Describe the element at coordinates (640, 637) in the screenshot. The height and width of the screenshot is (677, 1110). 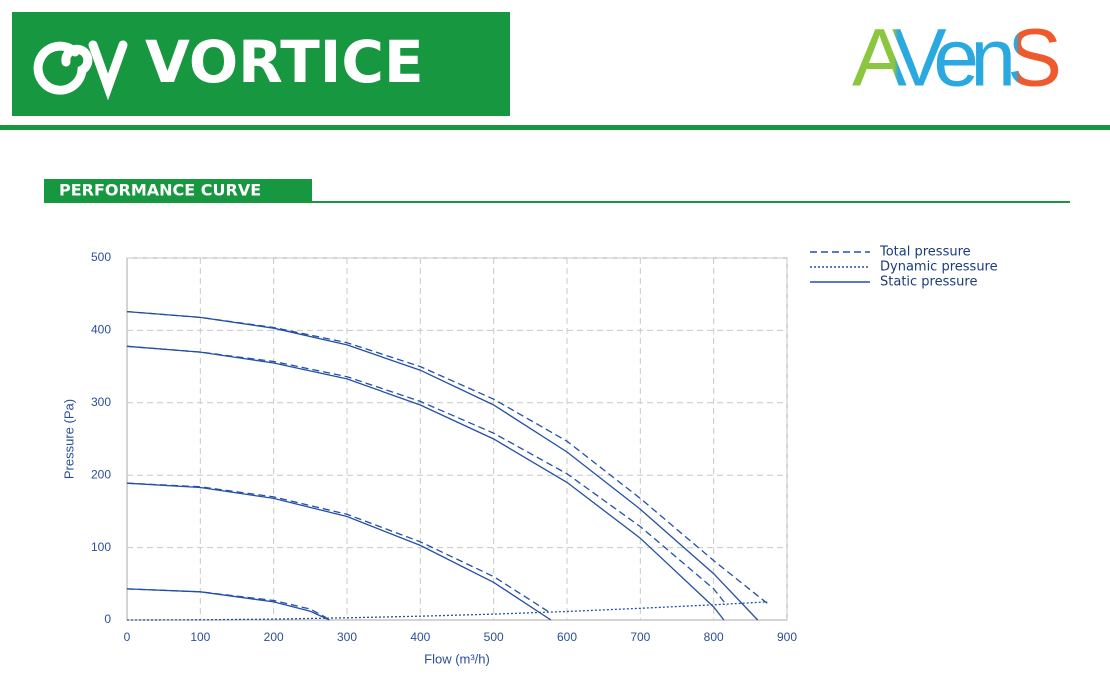
I see `x-tick-label: 700` at that location.